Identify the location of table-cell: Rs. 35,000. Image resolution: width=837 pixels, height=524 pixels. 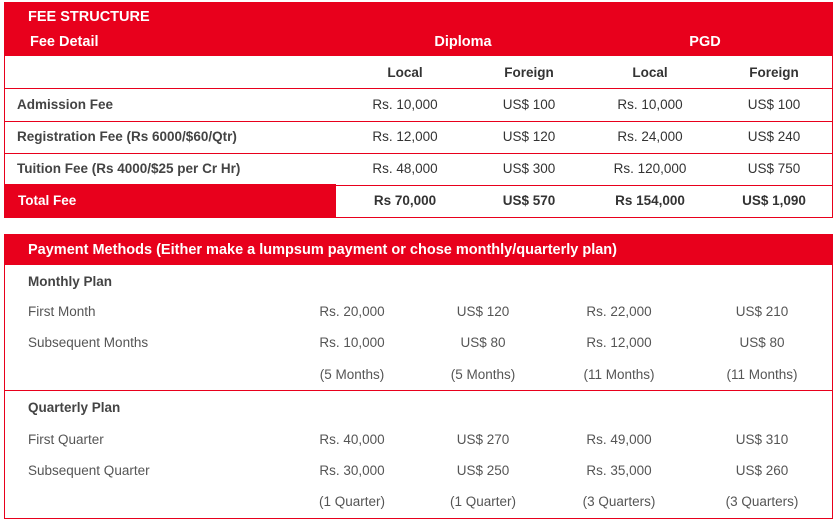
(619, 470).